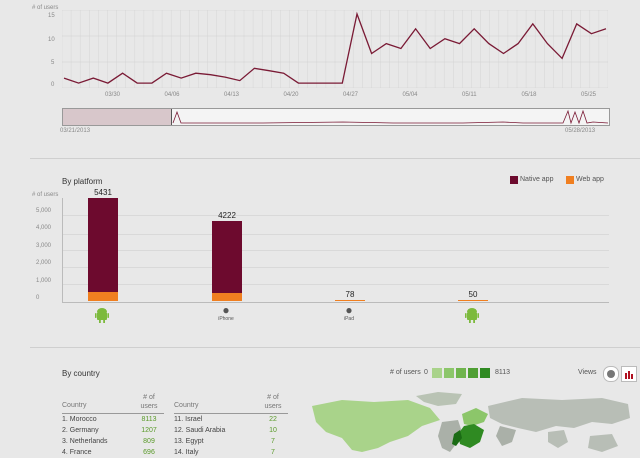 The image size is (640, 458). I want to click on iphone-label: iPhone, so click(226, 319).